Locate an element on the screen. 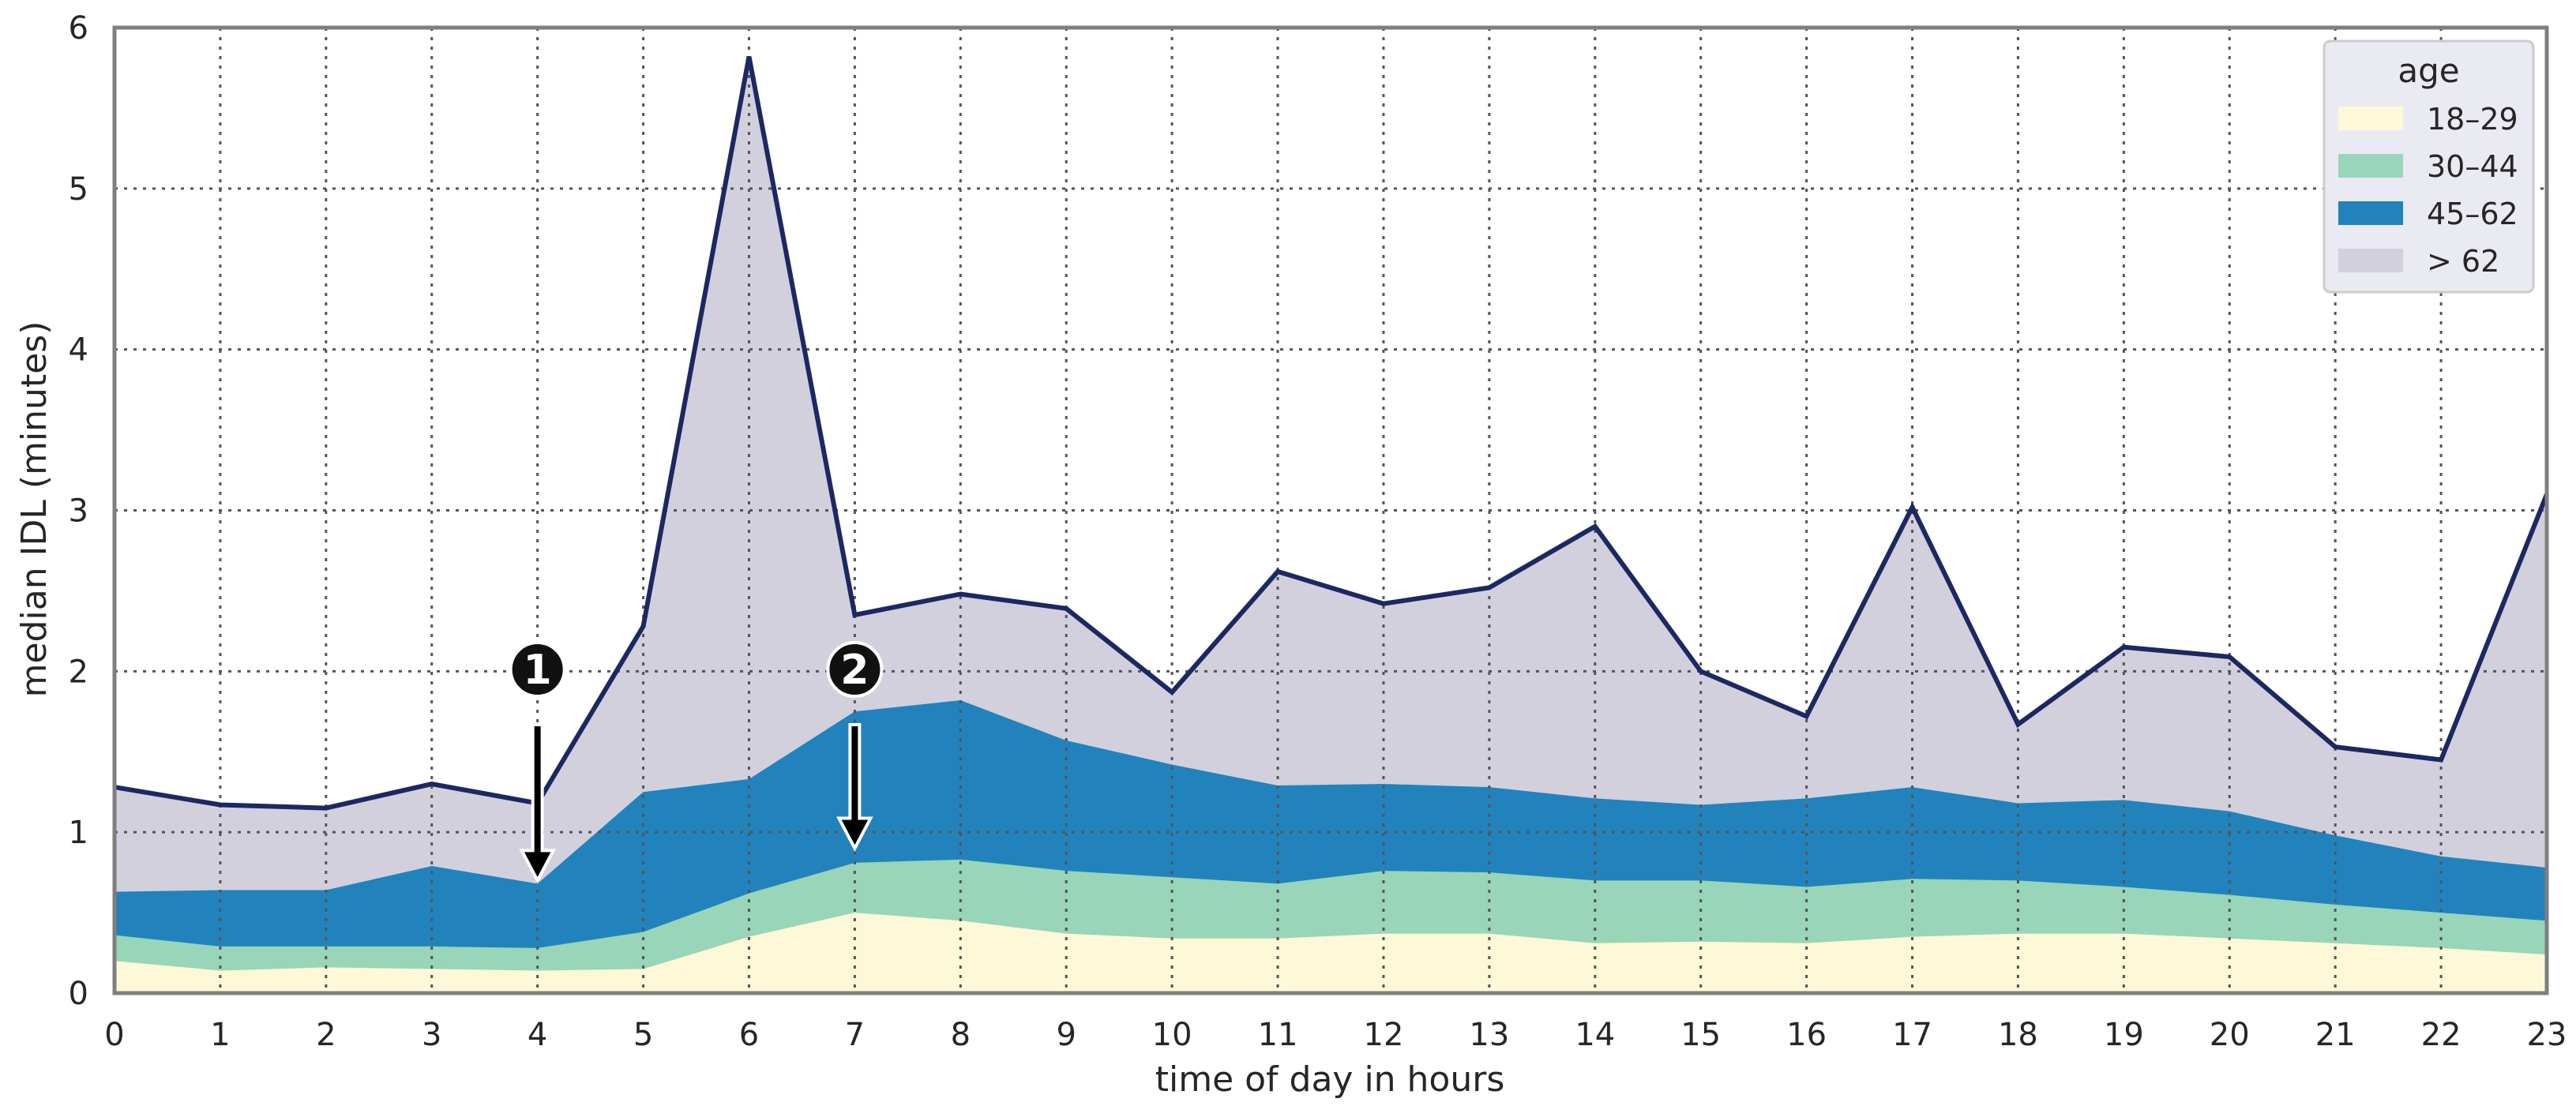  x-tick-label-13: 13 is located at coordinates (1489, 1035).